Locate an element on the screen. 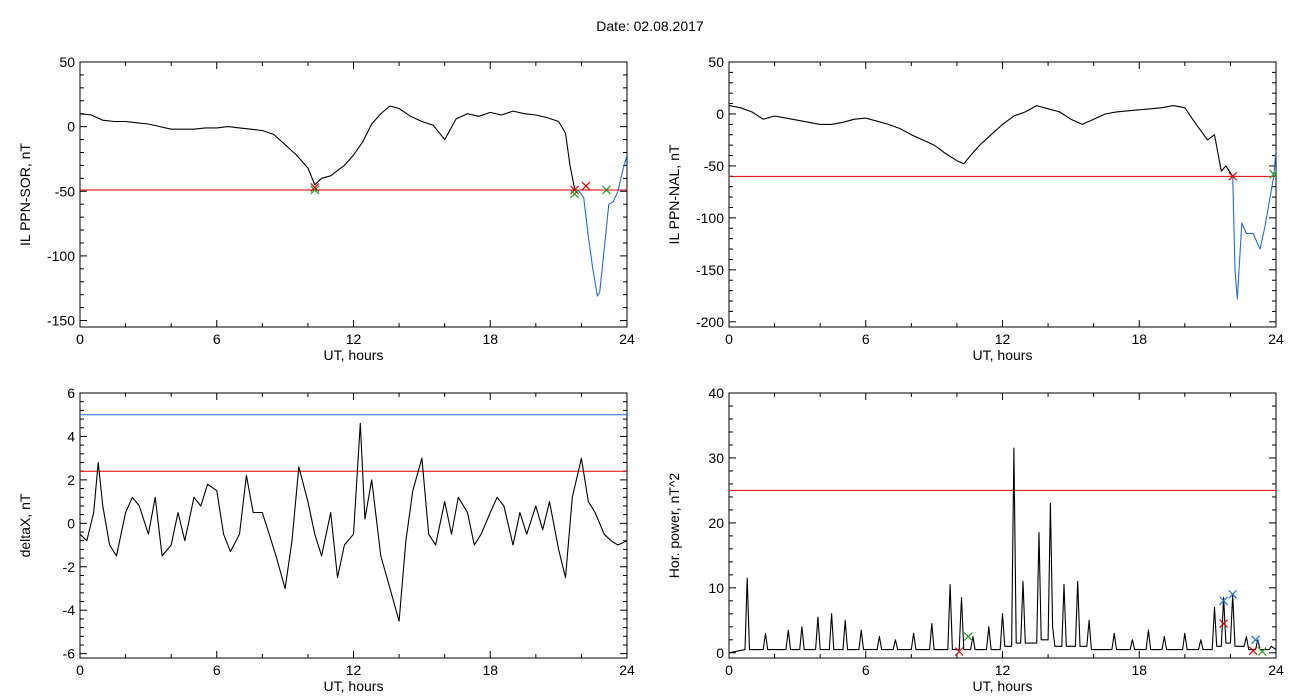 This screenshot has height=700, width=1300. y-axis-label: deltaX, nT is located at coordinates (25, 525).